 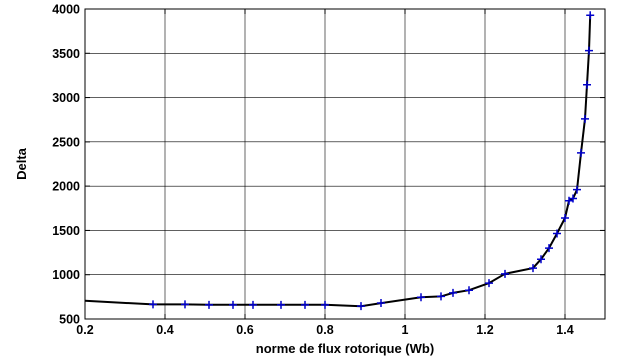 What do you see at coordinates (66, 142) in the screenshot?
I see `y-tick-label: 2500` at bounding box center [66, 142].